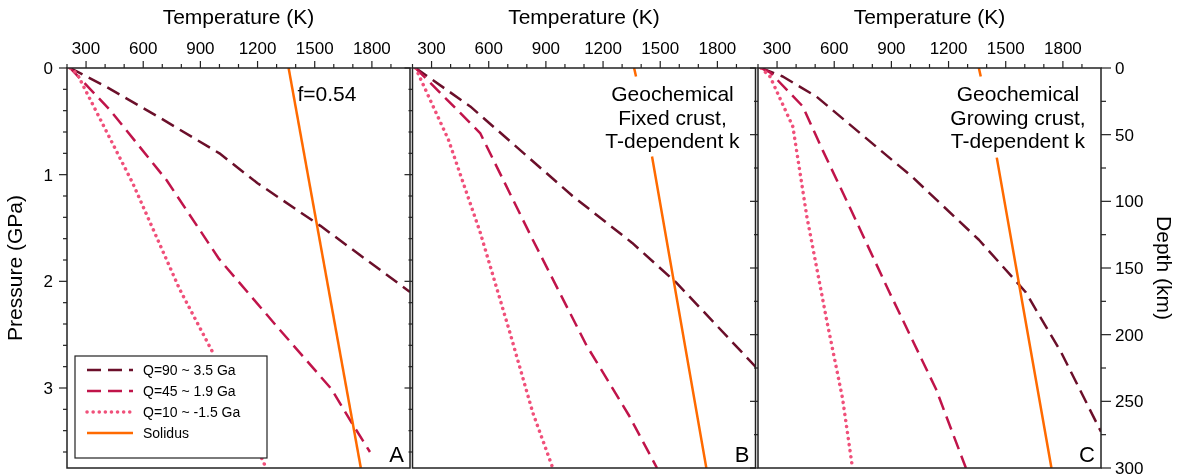  What do you see at coordinates (48, 68) in the screenshot?
I see `y-tick-label: 0` at bounding box center [48, 68].